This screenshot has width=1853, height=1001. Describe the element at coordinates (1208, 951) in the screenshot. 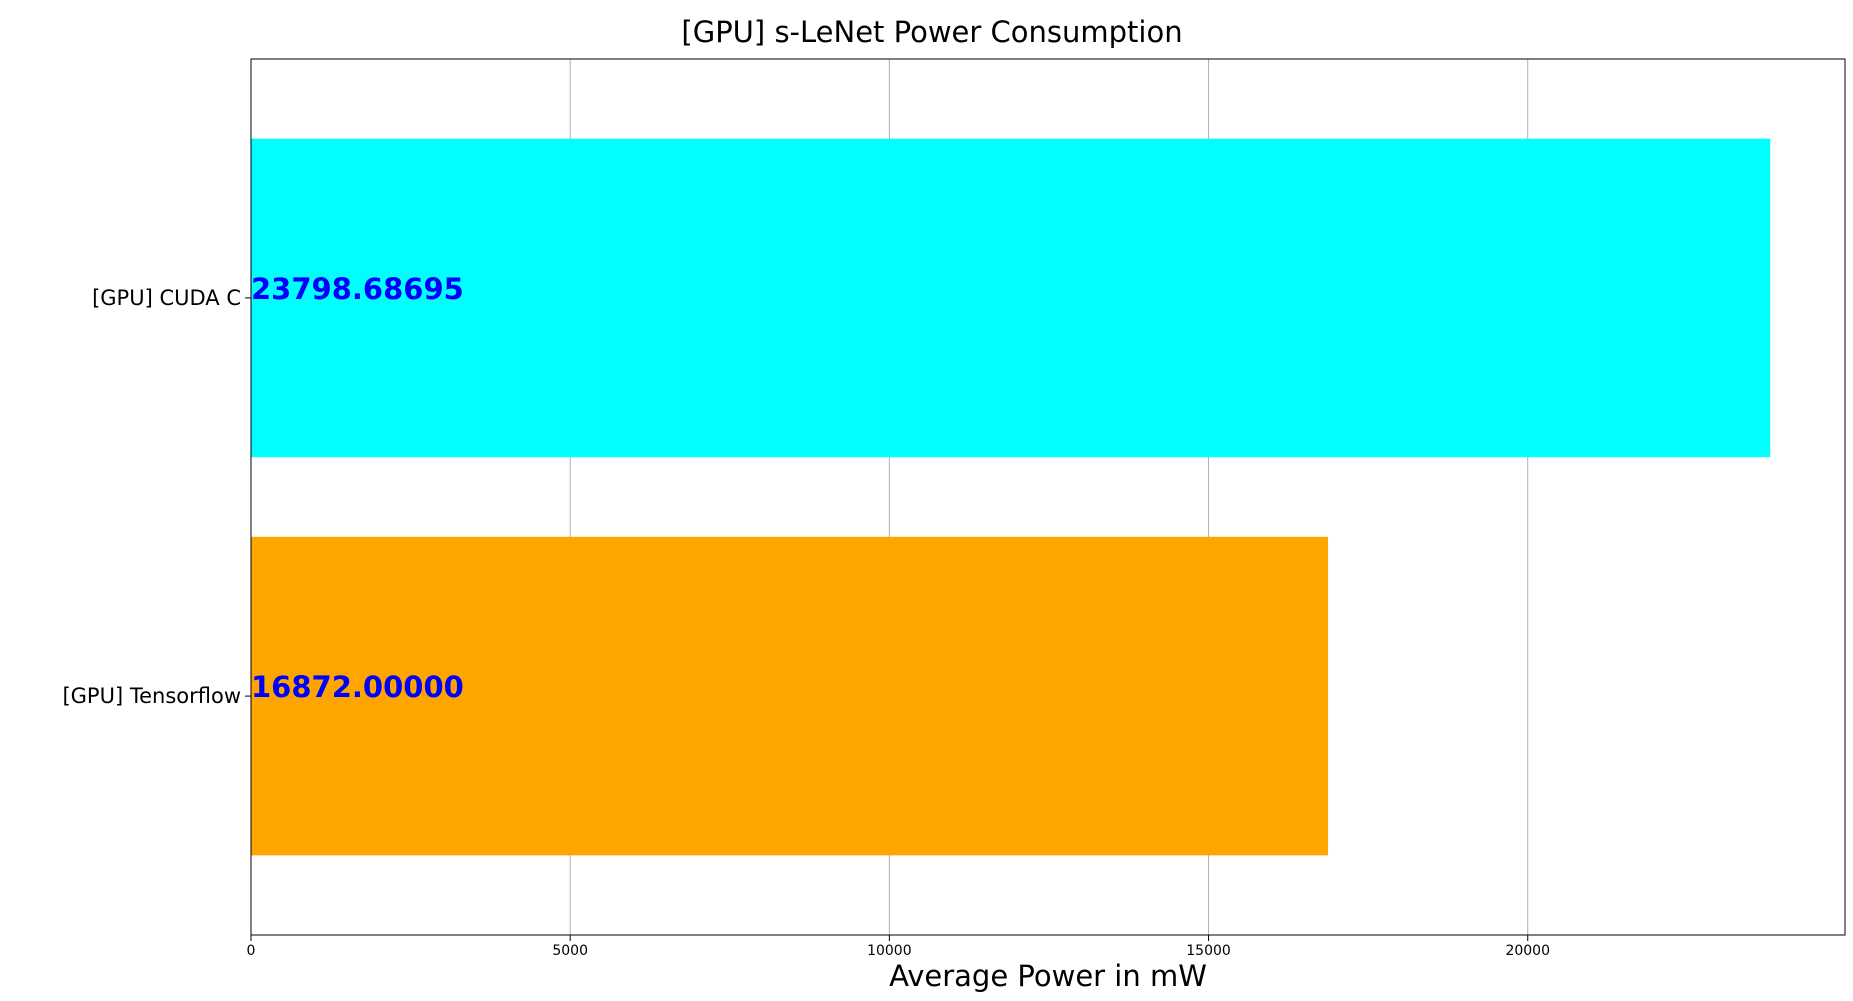

I see `x-tick-label: 15000` at that location.